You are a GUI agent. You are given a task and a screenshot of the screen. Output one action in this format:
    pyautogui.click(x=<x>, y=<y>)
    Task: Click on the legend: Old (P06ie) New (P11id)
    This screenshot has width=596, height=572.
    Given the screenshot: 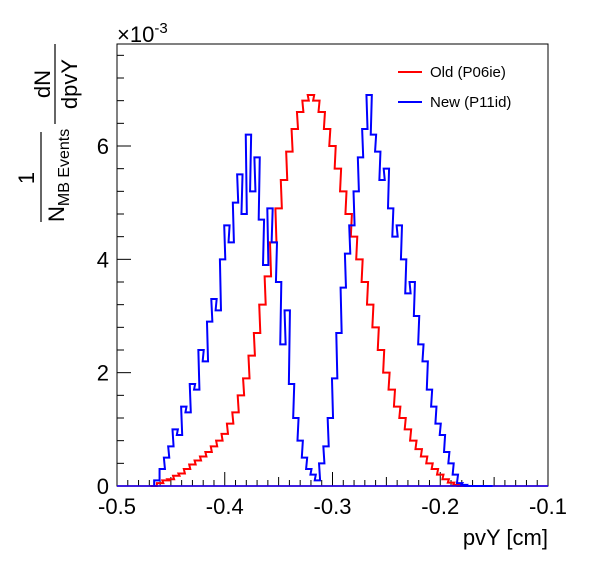 What is the action you would take?
    pyautogui.click(x=454, y=87)
    